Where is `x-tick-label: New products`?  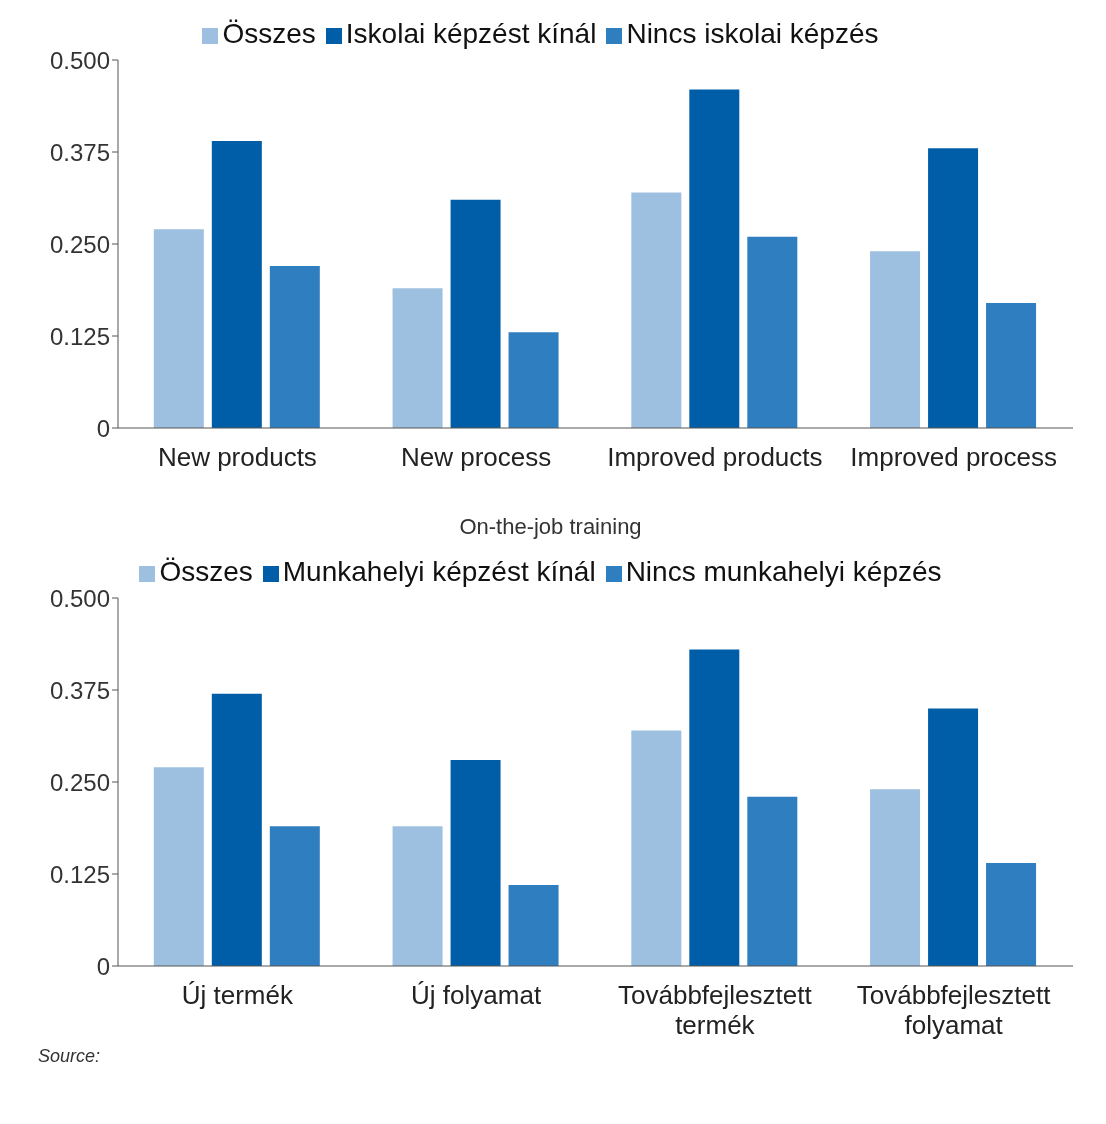
x-tick-label: New products is located at coordinates (237, 457).